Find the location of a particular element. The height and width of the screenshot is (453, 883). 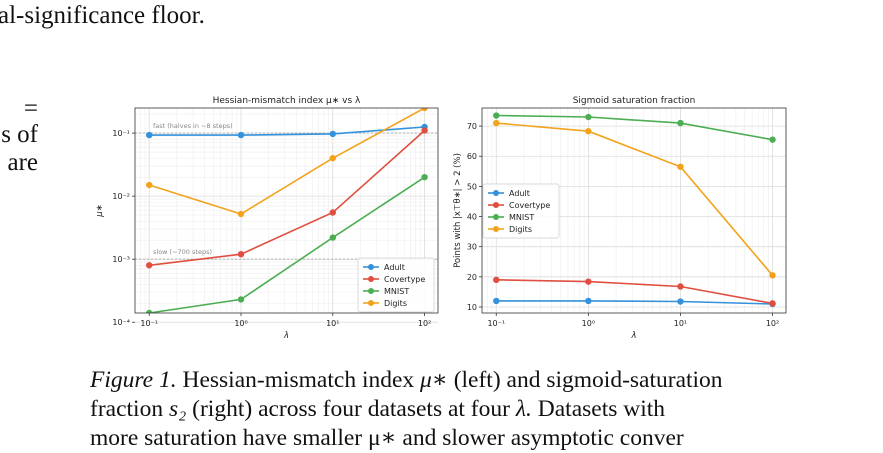

caption-text-2: (left) and sigmoid-saturation is located at coordinates (588, 380).